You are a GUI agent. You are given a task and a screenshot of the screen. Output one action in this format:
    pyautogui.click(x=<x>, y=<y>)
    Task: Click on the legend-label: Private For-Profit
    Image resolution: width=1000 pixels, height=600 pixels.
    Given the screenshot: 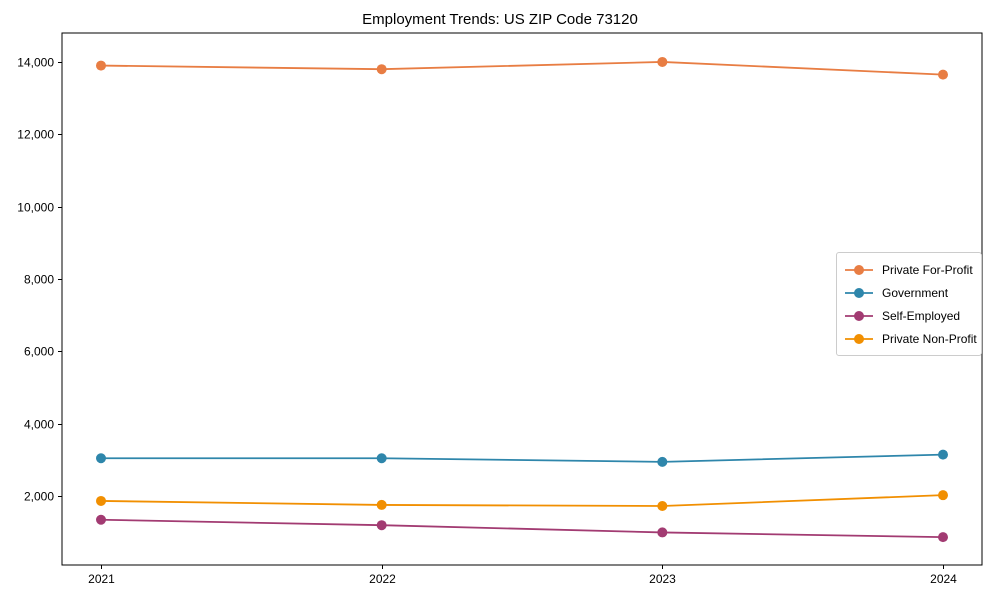 What is the action you would take?
    pyautogui.click(x=927, y=269)
    